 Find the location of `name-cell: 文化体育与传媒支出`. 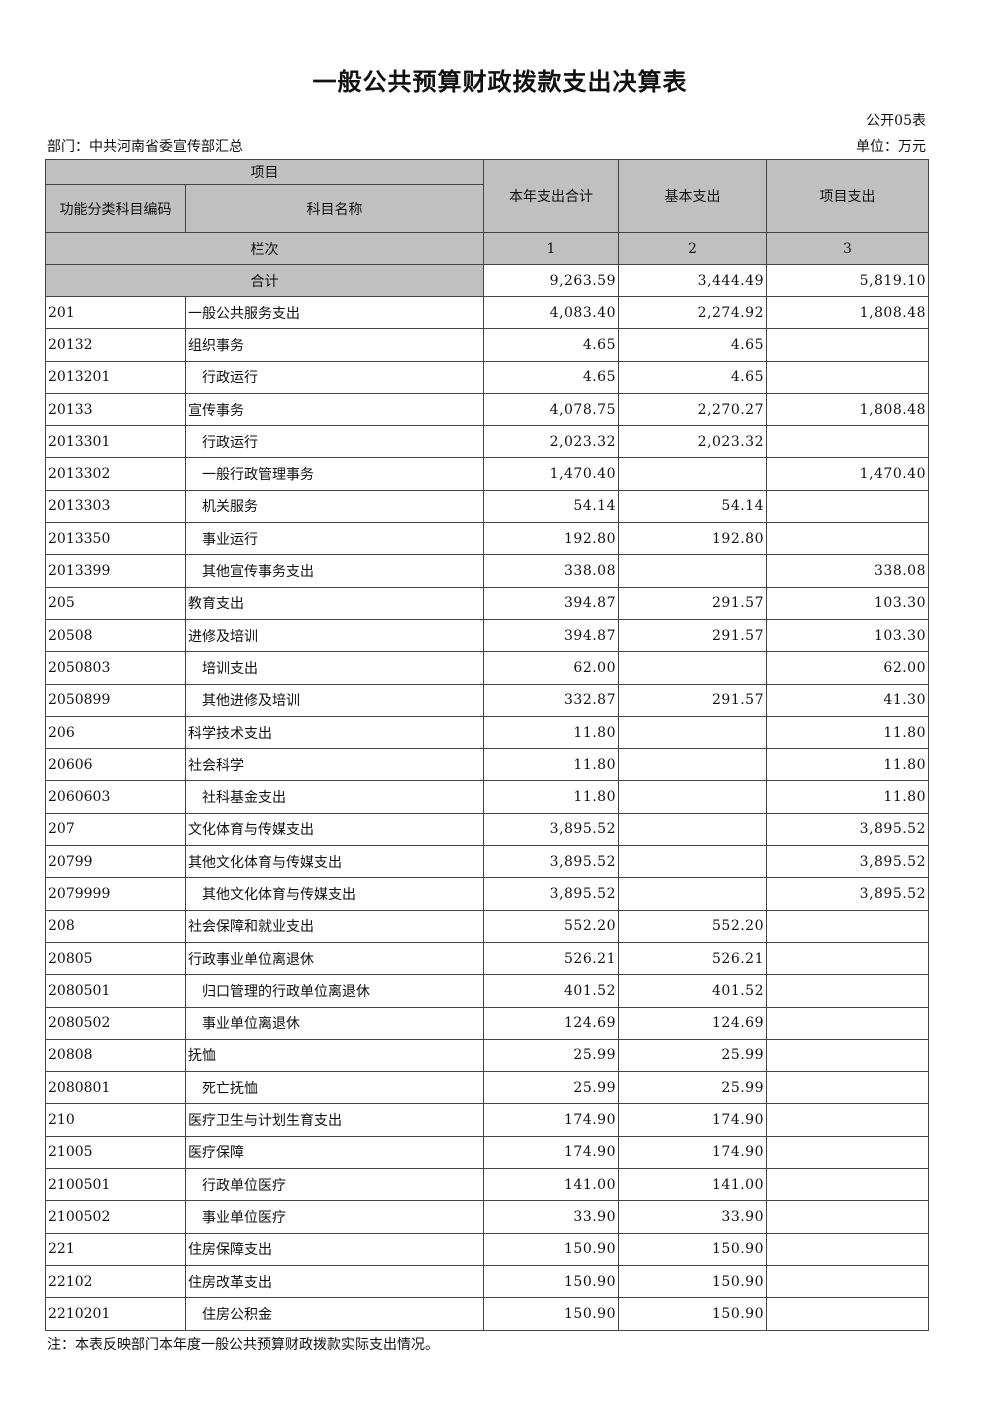

name-cell: 文化体育与传媒支出 is located at coordinates (334, 829).